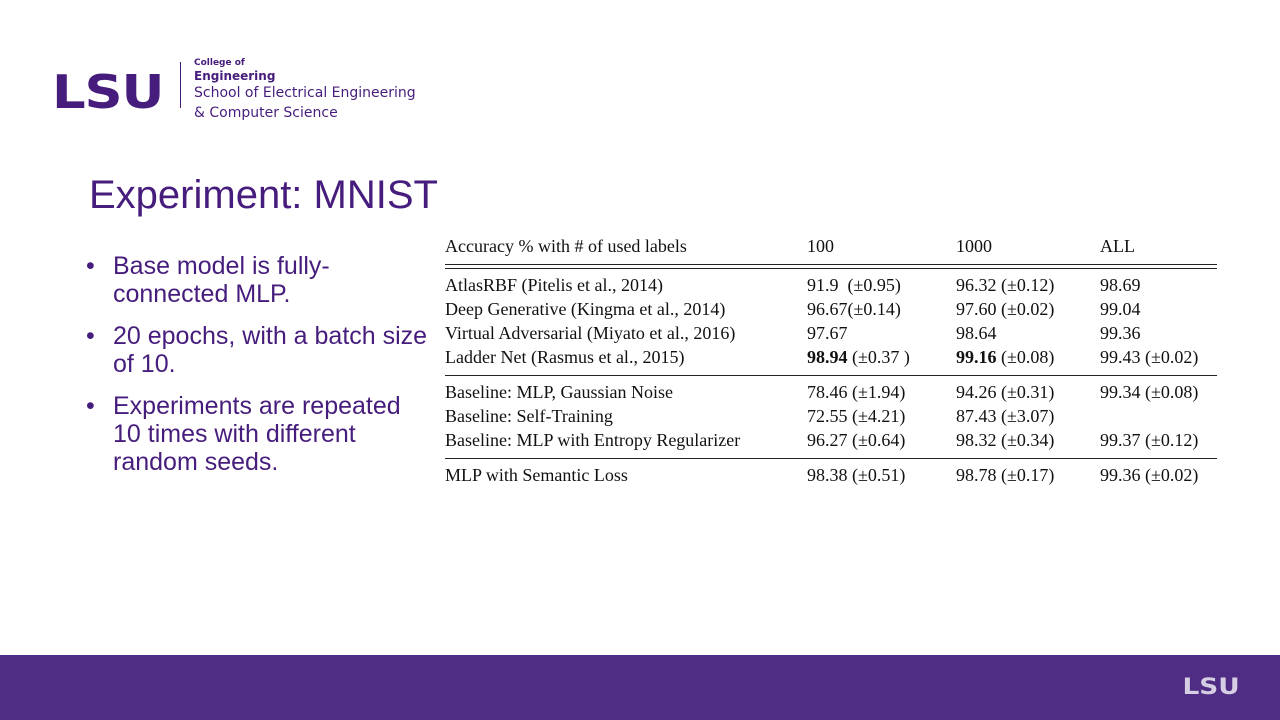  I want to click on acc-100-cell: 72.55 (±4.21), so click(856, 416).